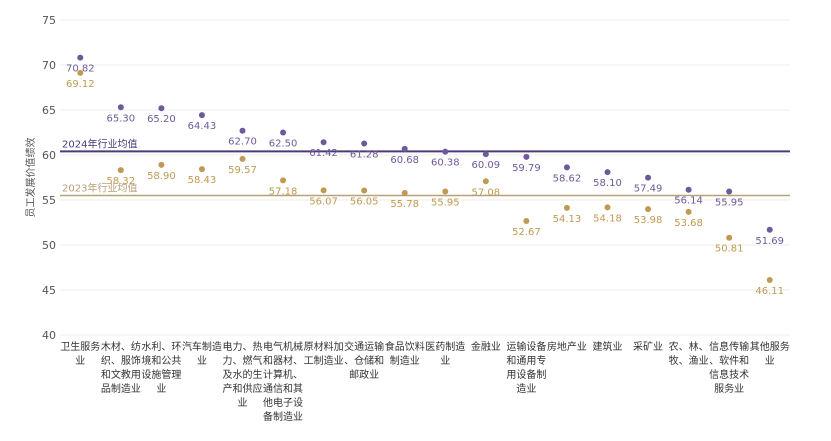 The width and height of the screenshot is (831, 441). Describe the element at coordinates (99, 188) in the screenshot. I see `reference-line-label: 2023年行业均值` at that location.